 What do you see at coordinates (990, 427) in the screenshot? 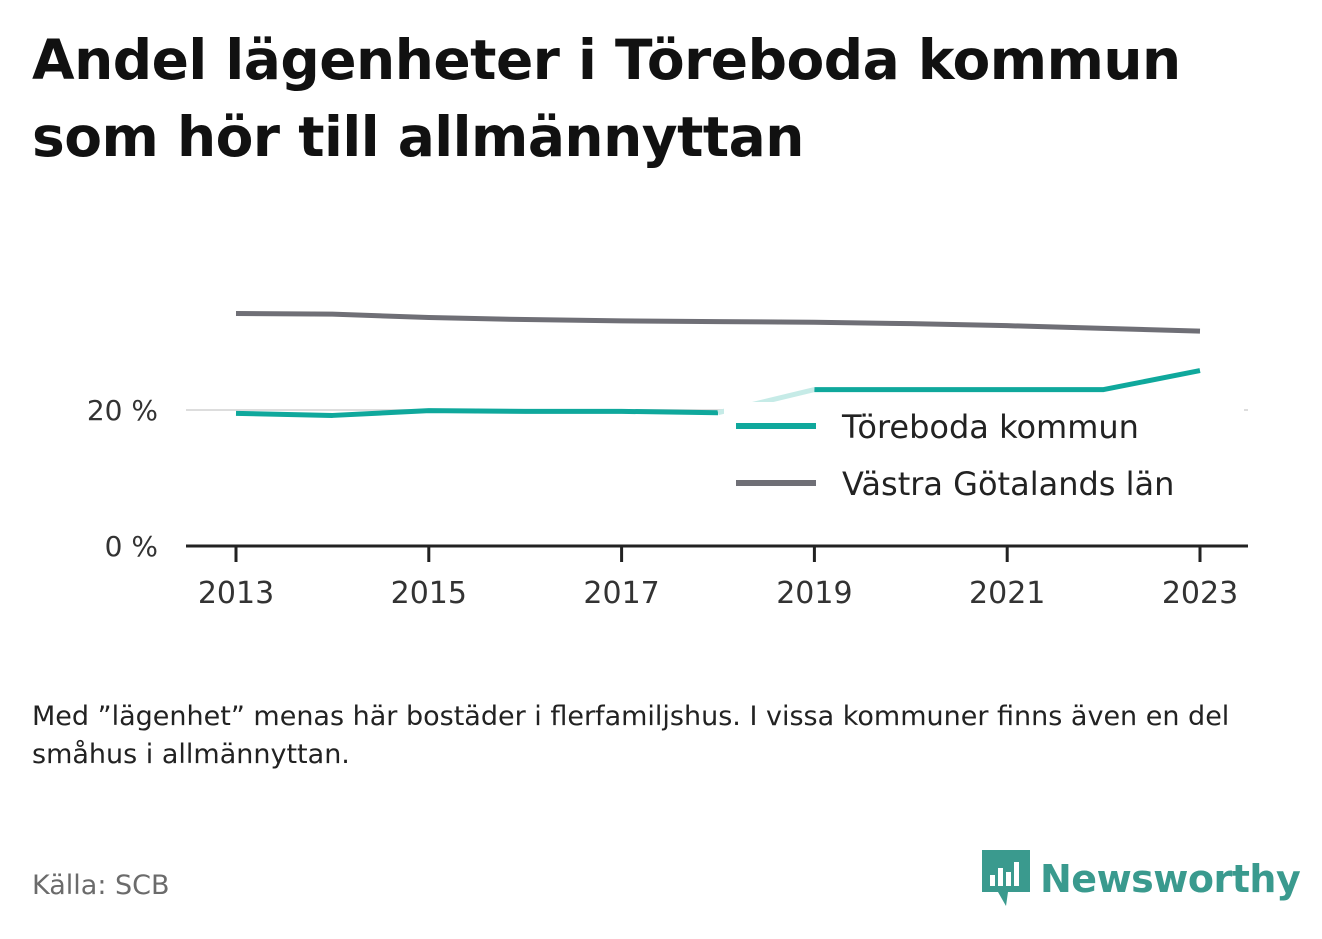
I see `legend-label-0: Töreboda kommun` at bounding box center [990, 427].